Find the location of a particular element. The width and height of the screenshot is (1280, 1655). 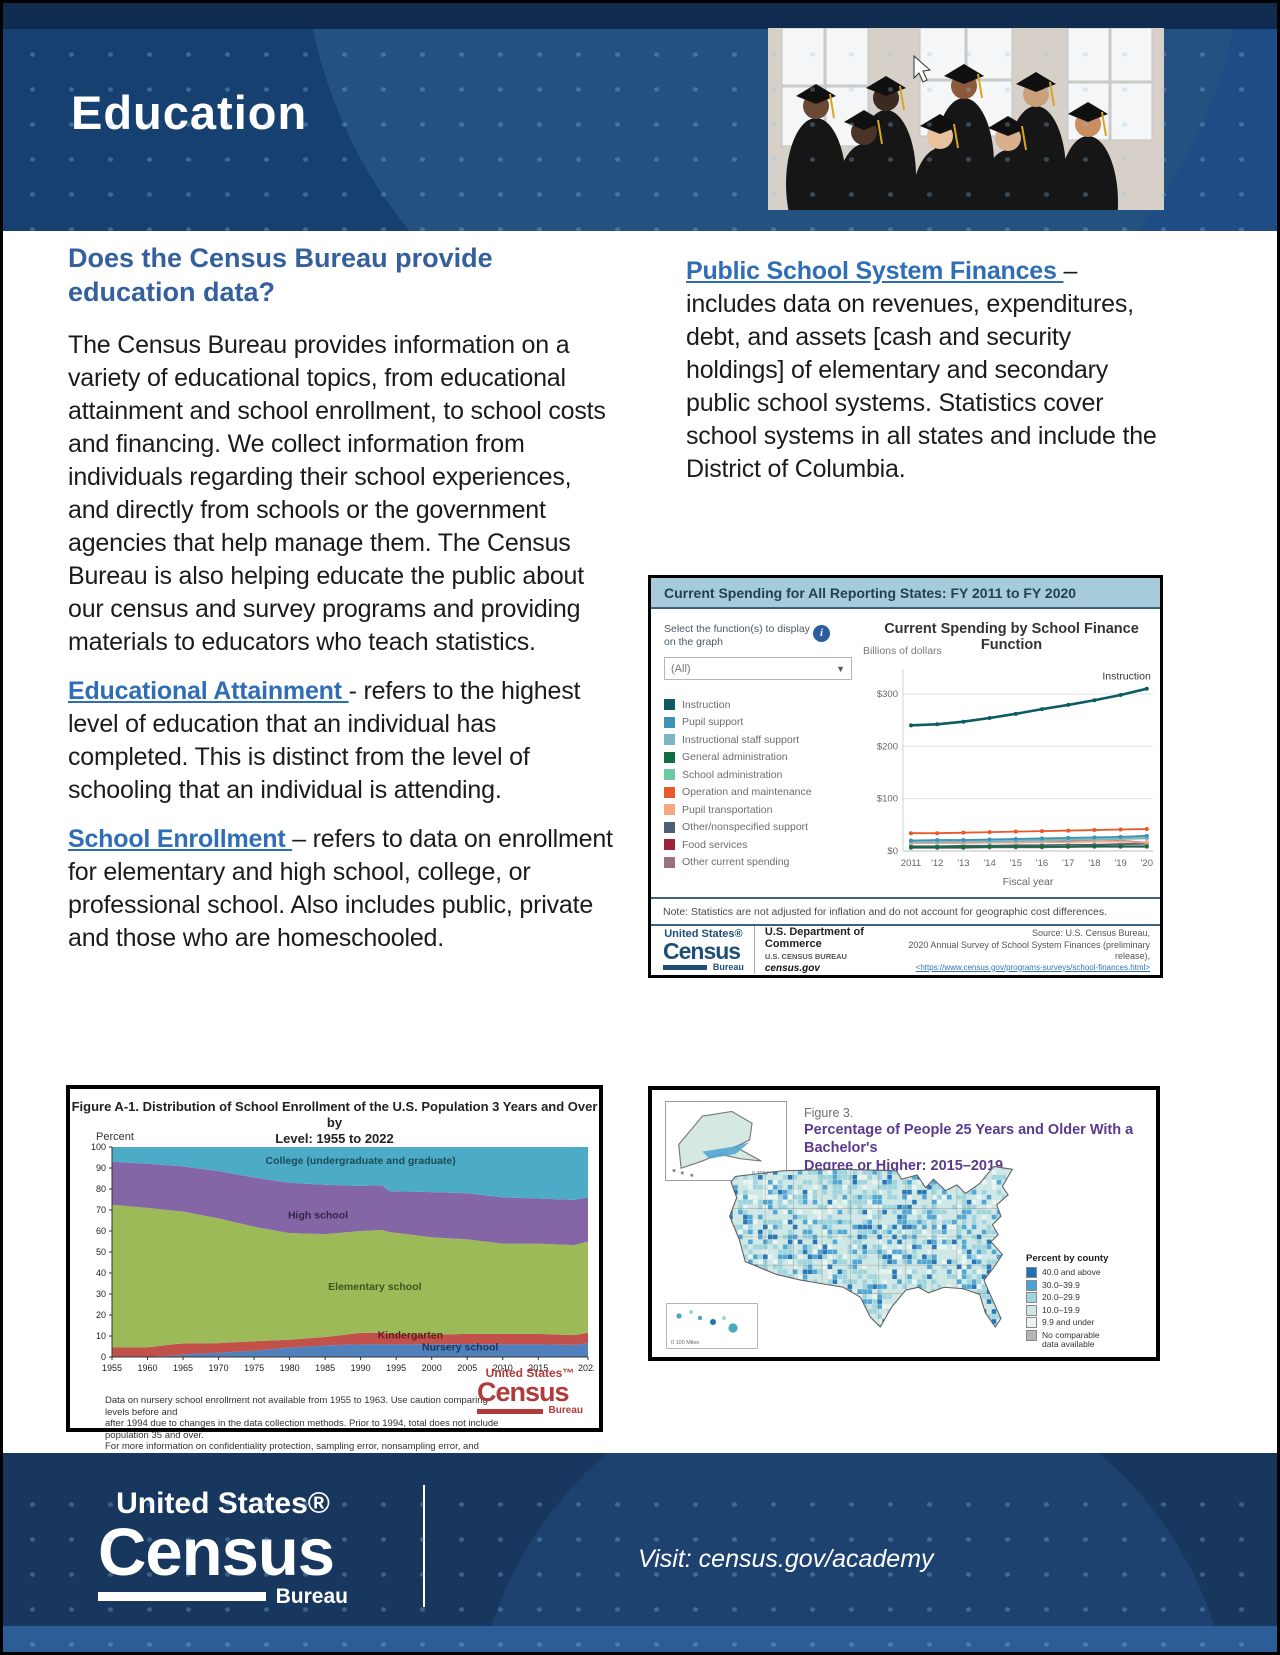

svg-text: 1960 is located at coordinates (148, 1368).